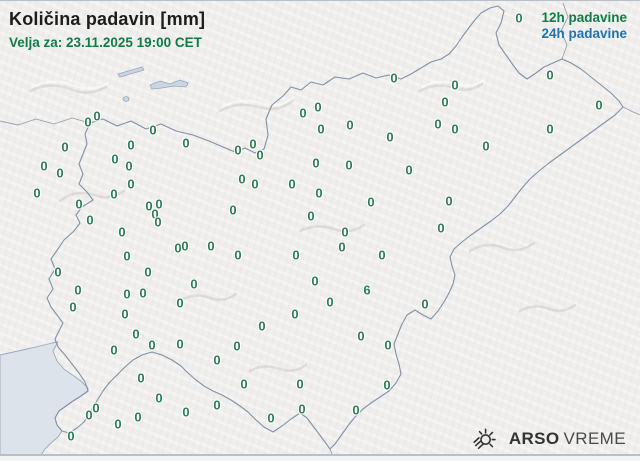 The height and width of the screenshot is (461, 640). Describe the element at coordinates (584, 17) in the screenshot. I see `legend-12h-link: 12h padavine` at that location.